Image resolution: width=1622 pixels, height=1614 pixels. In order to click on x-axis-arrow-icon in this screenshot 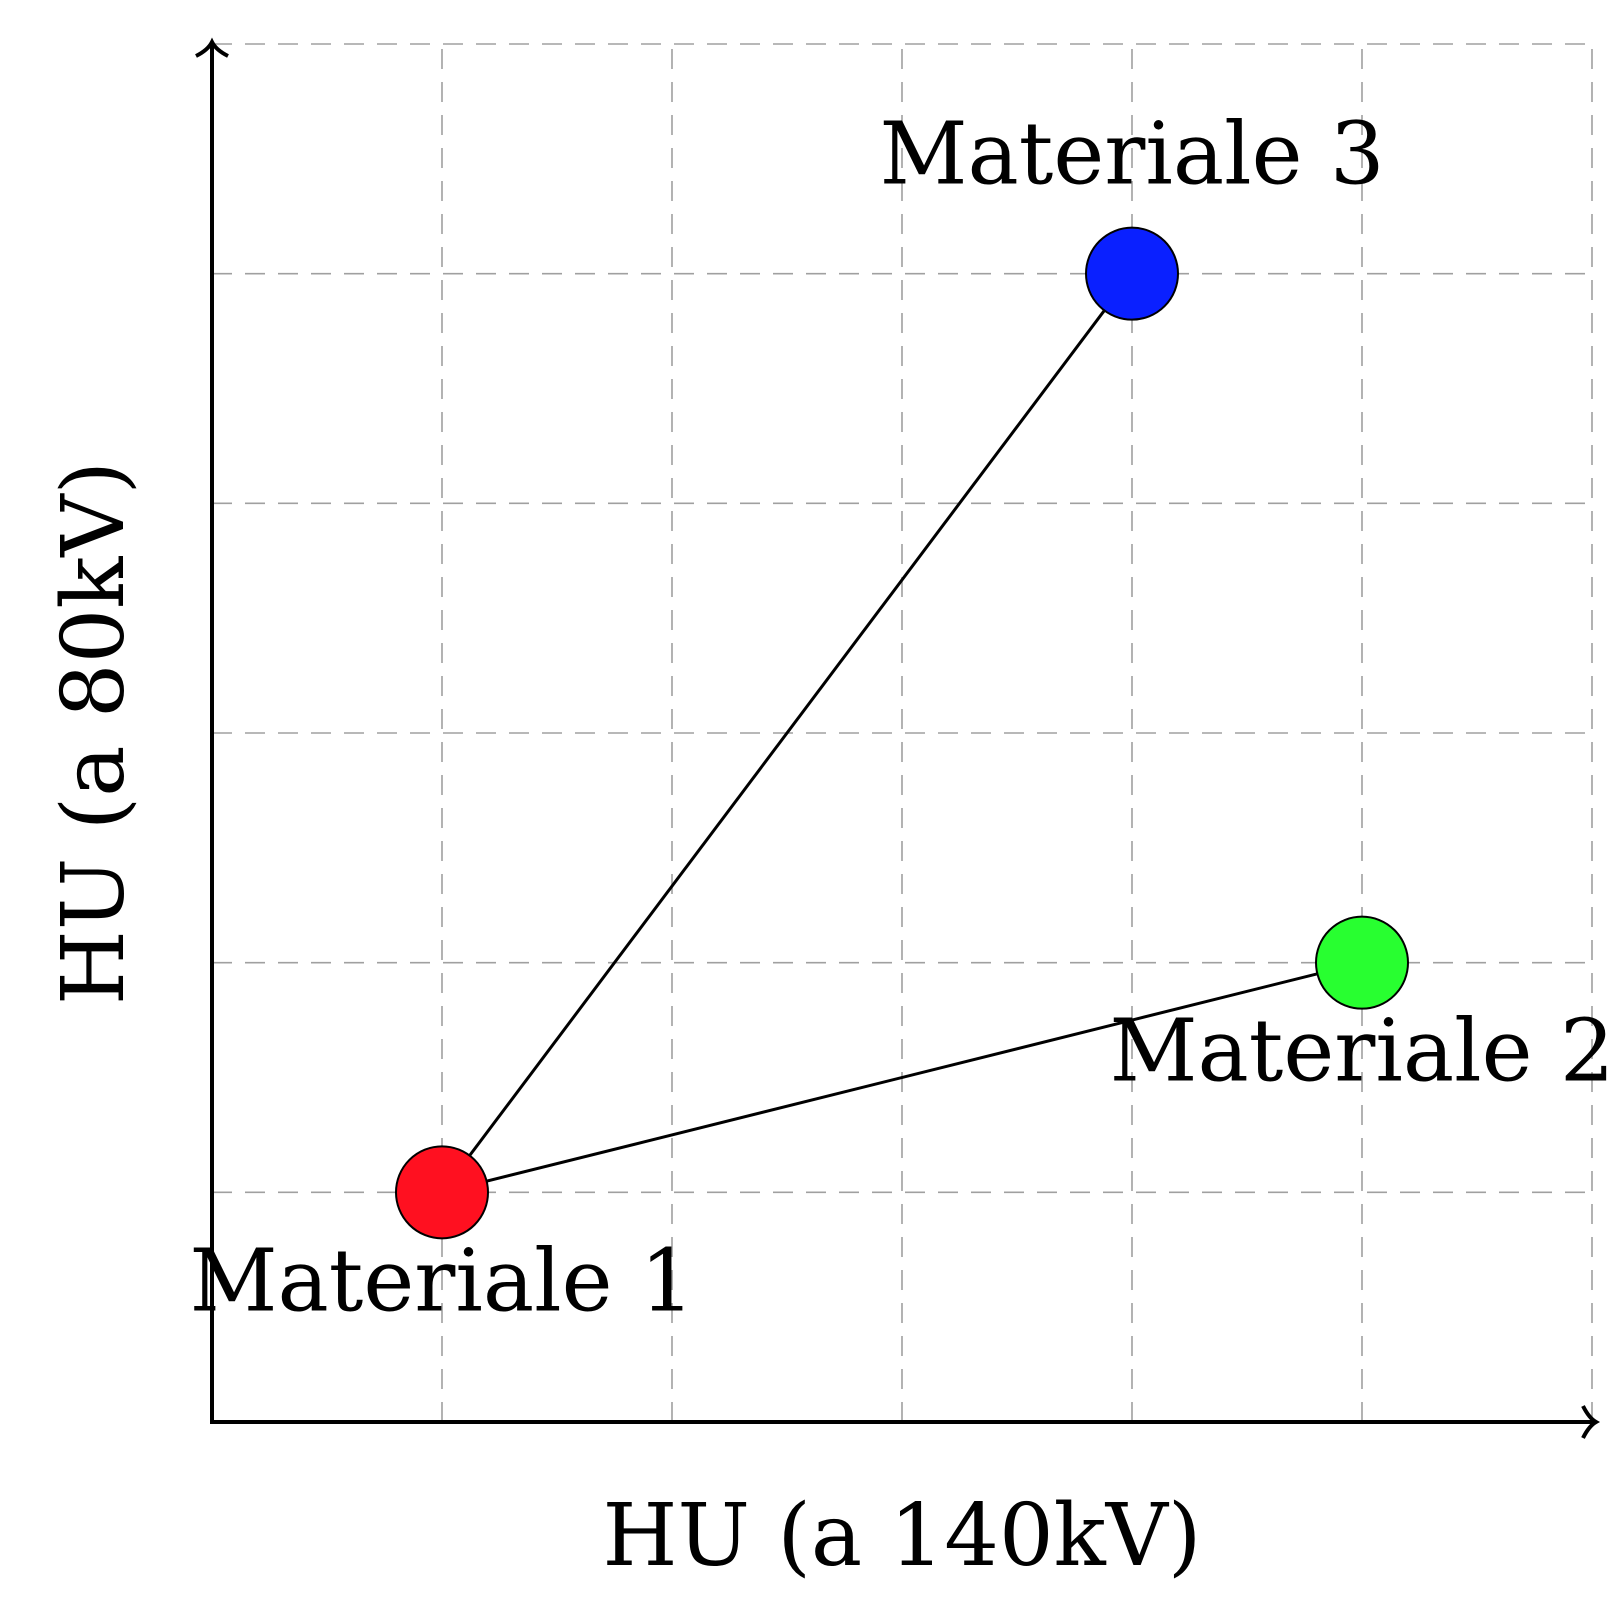, I will do `click(1591, 1422)`.